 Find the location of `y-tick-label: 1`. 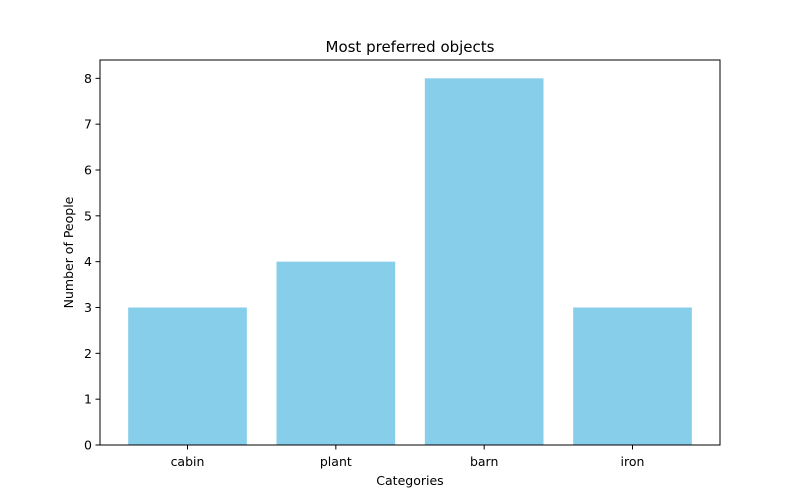

y-tick-label: 1 is located at coordinates (88, 399).